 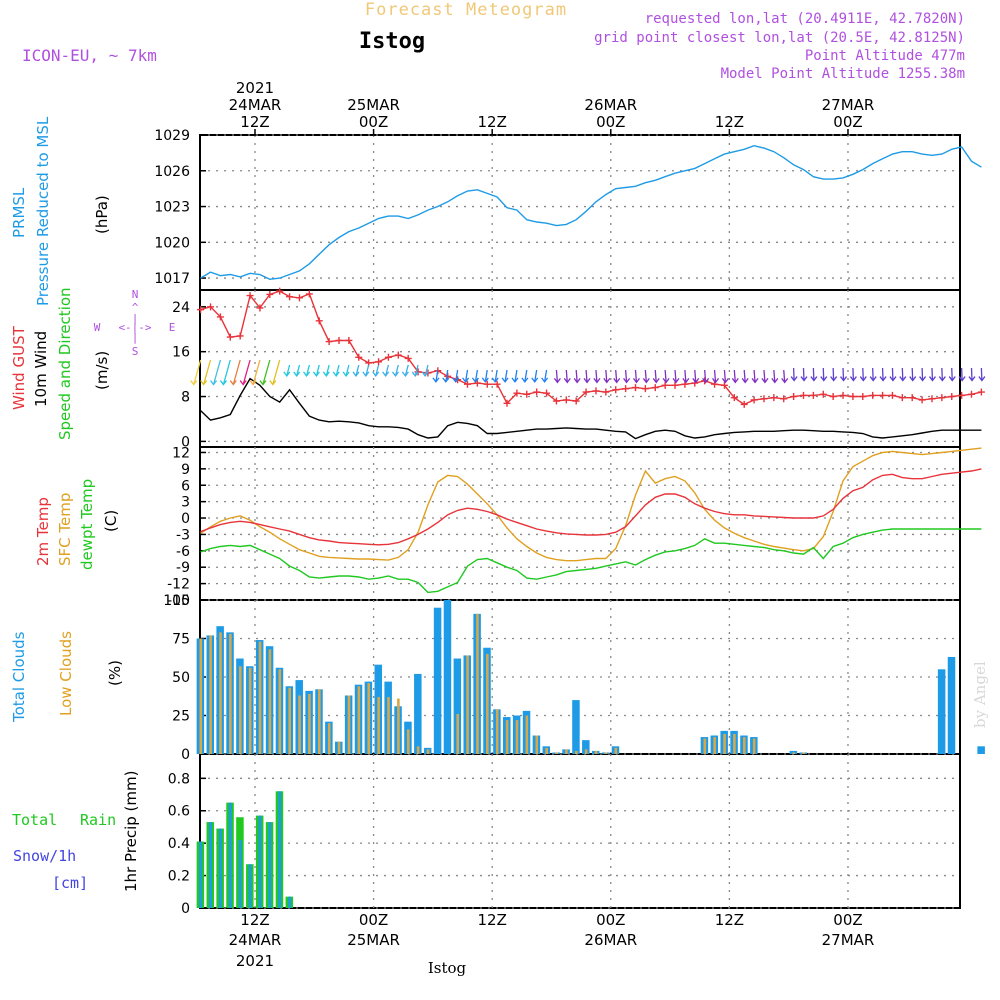 What do you see at coordinates (185, 398) in the screenshot?
I see `ytick-label: 8` at bounding box center [185, 398].